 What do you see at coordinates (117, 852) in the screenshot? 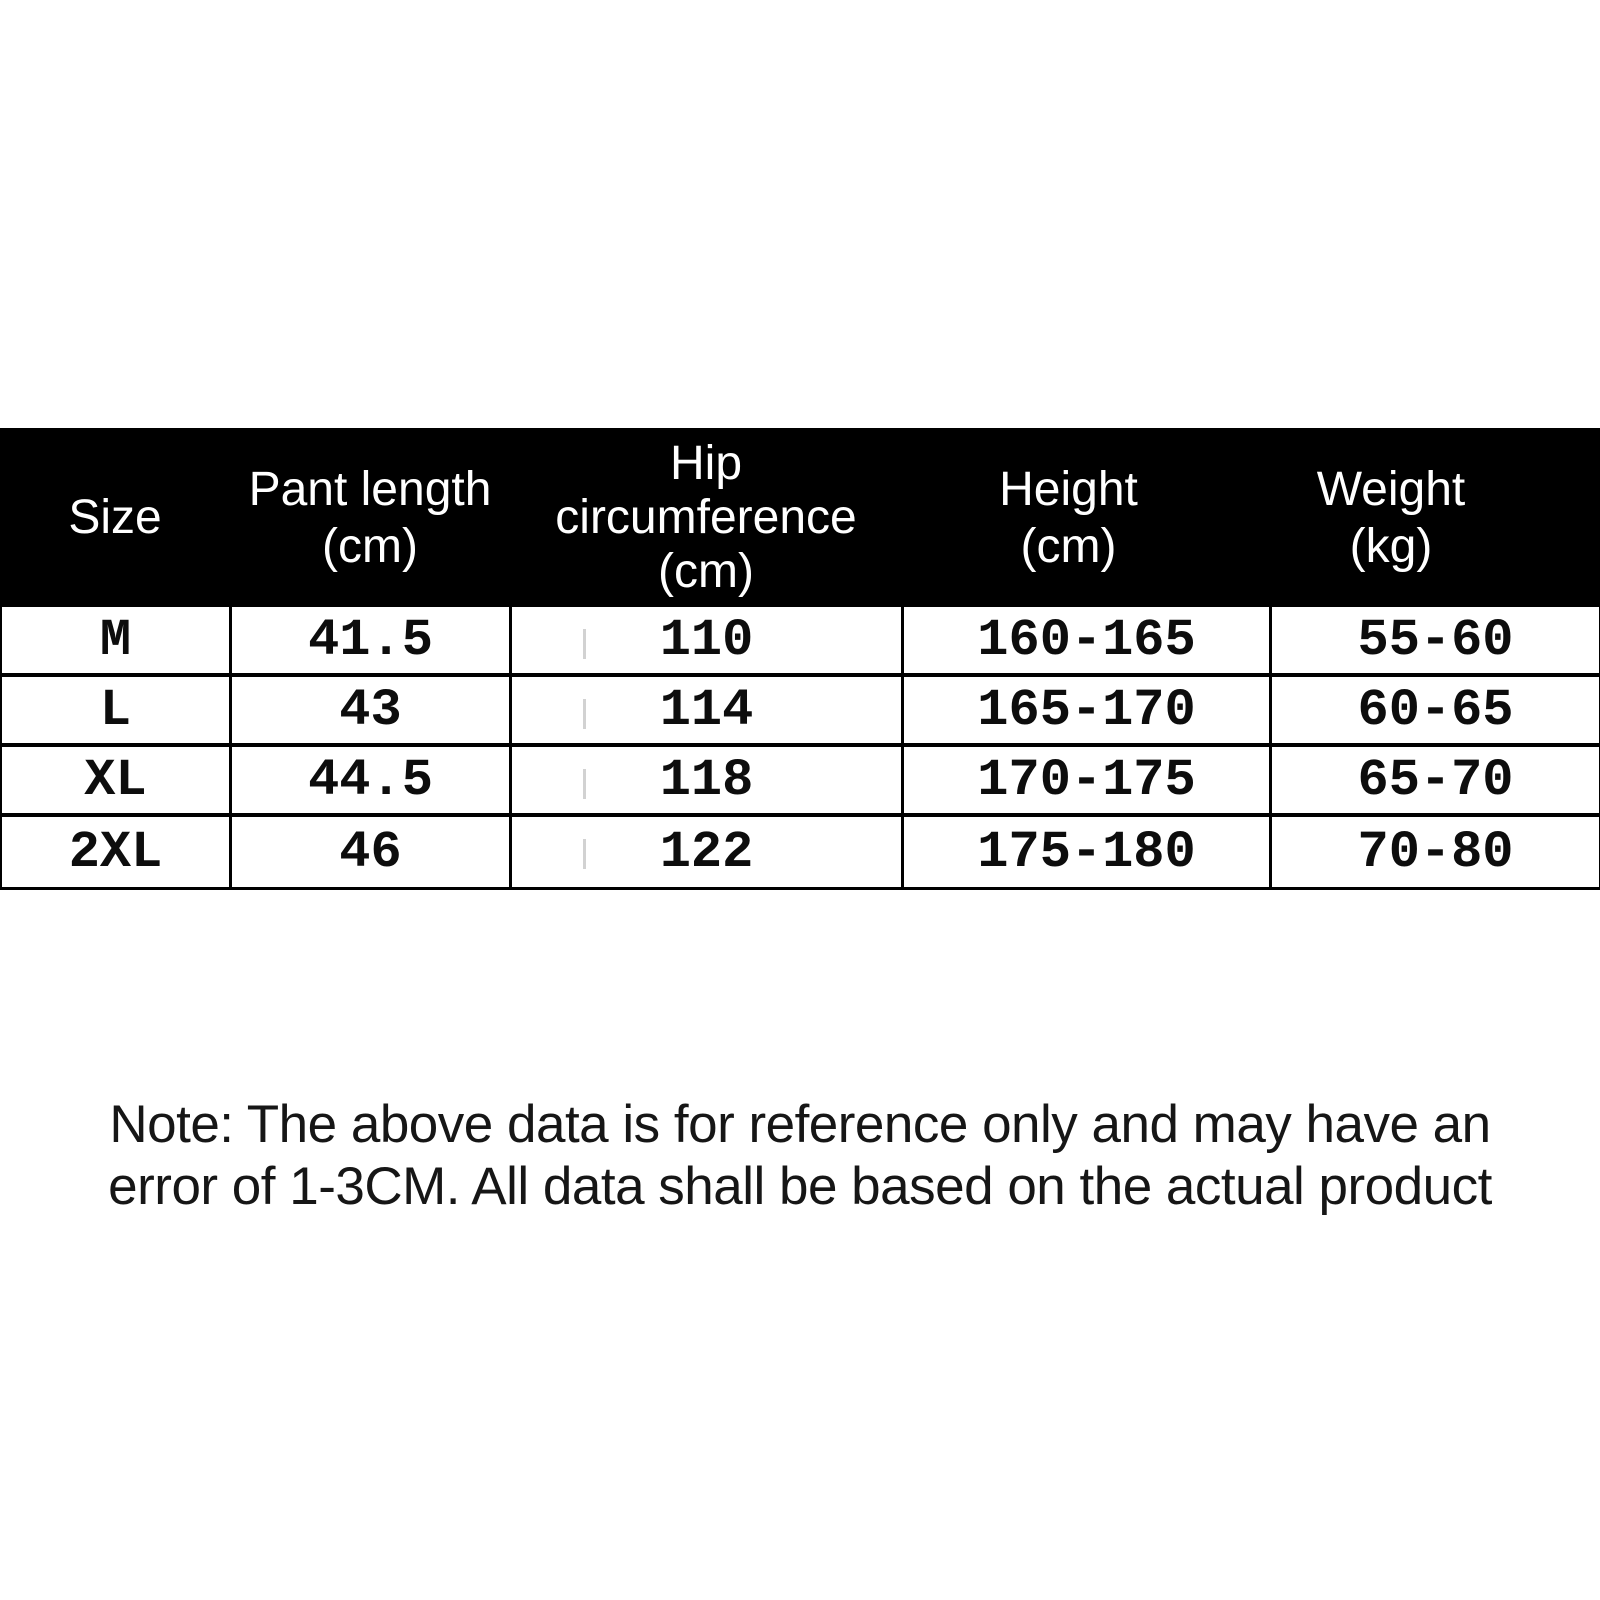
I see `cell-size-2xl: 2XL` at bounding box center [117, 852].